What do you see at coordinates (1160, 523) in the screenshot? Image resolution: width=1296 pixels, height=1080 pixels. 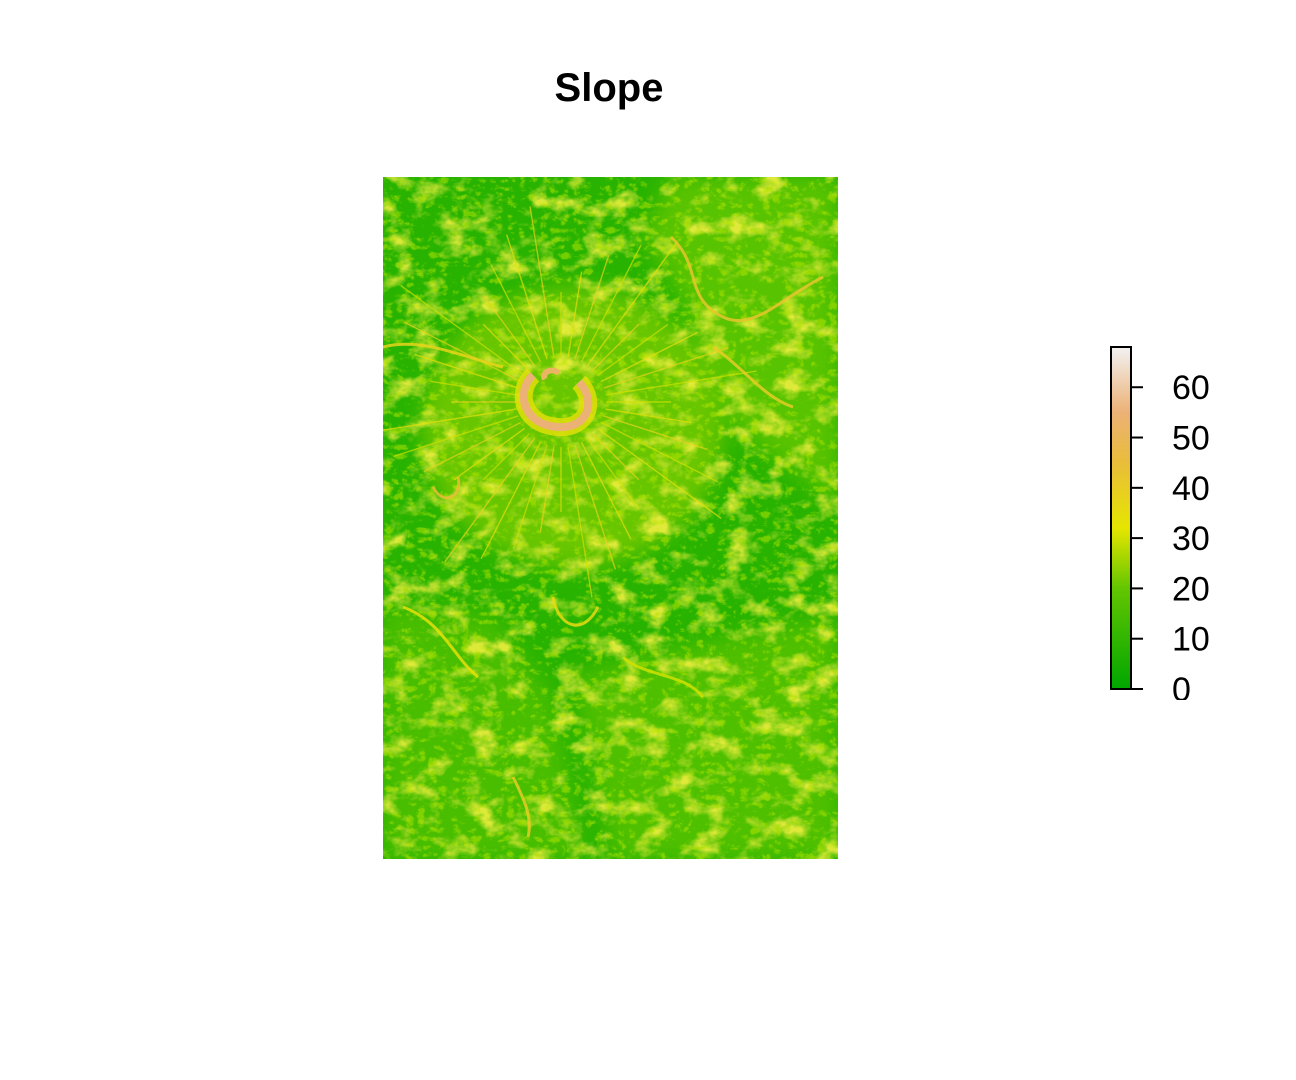 I see `color-legend: 0 10 20 30 40 50 60` at bounding box center [1160, 523].